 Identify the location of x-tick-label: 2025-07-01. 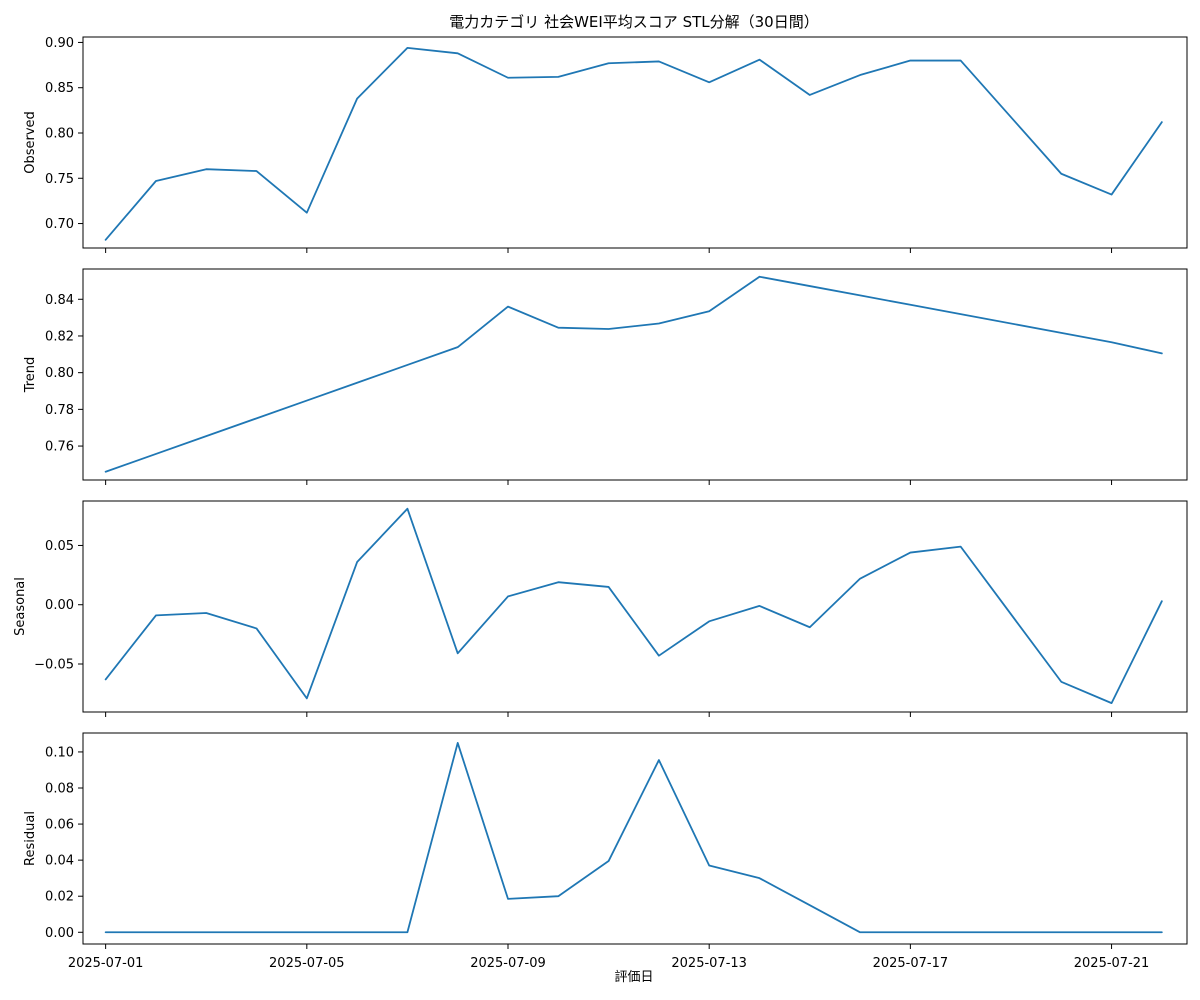
(106, 963).